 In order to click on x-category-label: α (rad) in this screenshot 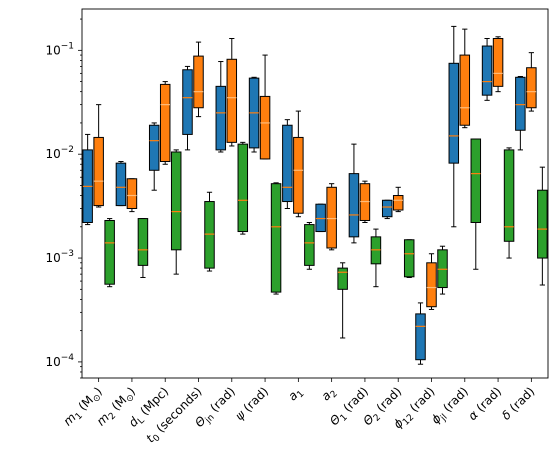, I will do `click(484, 403)`.